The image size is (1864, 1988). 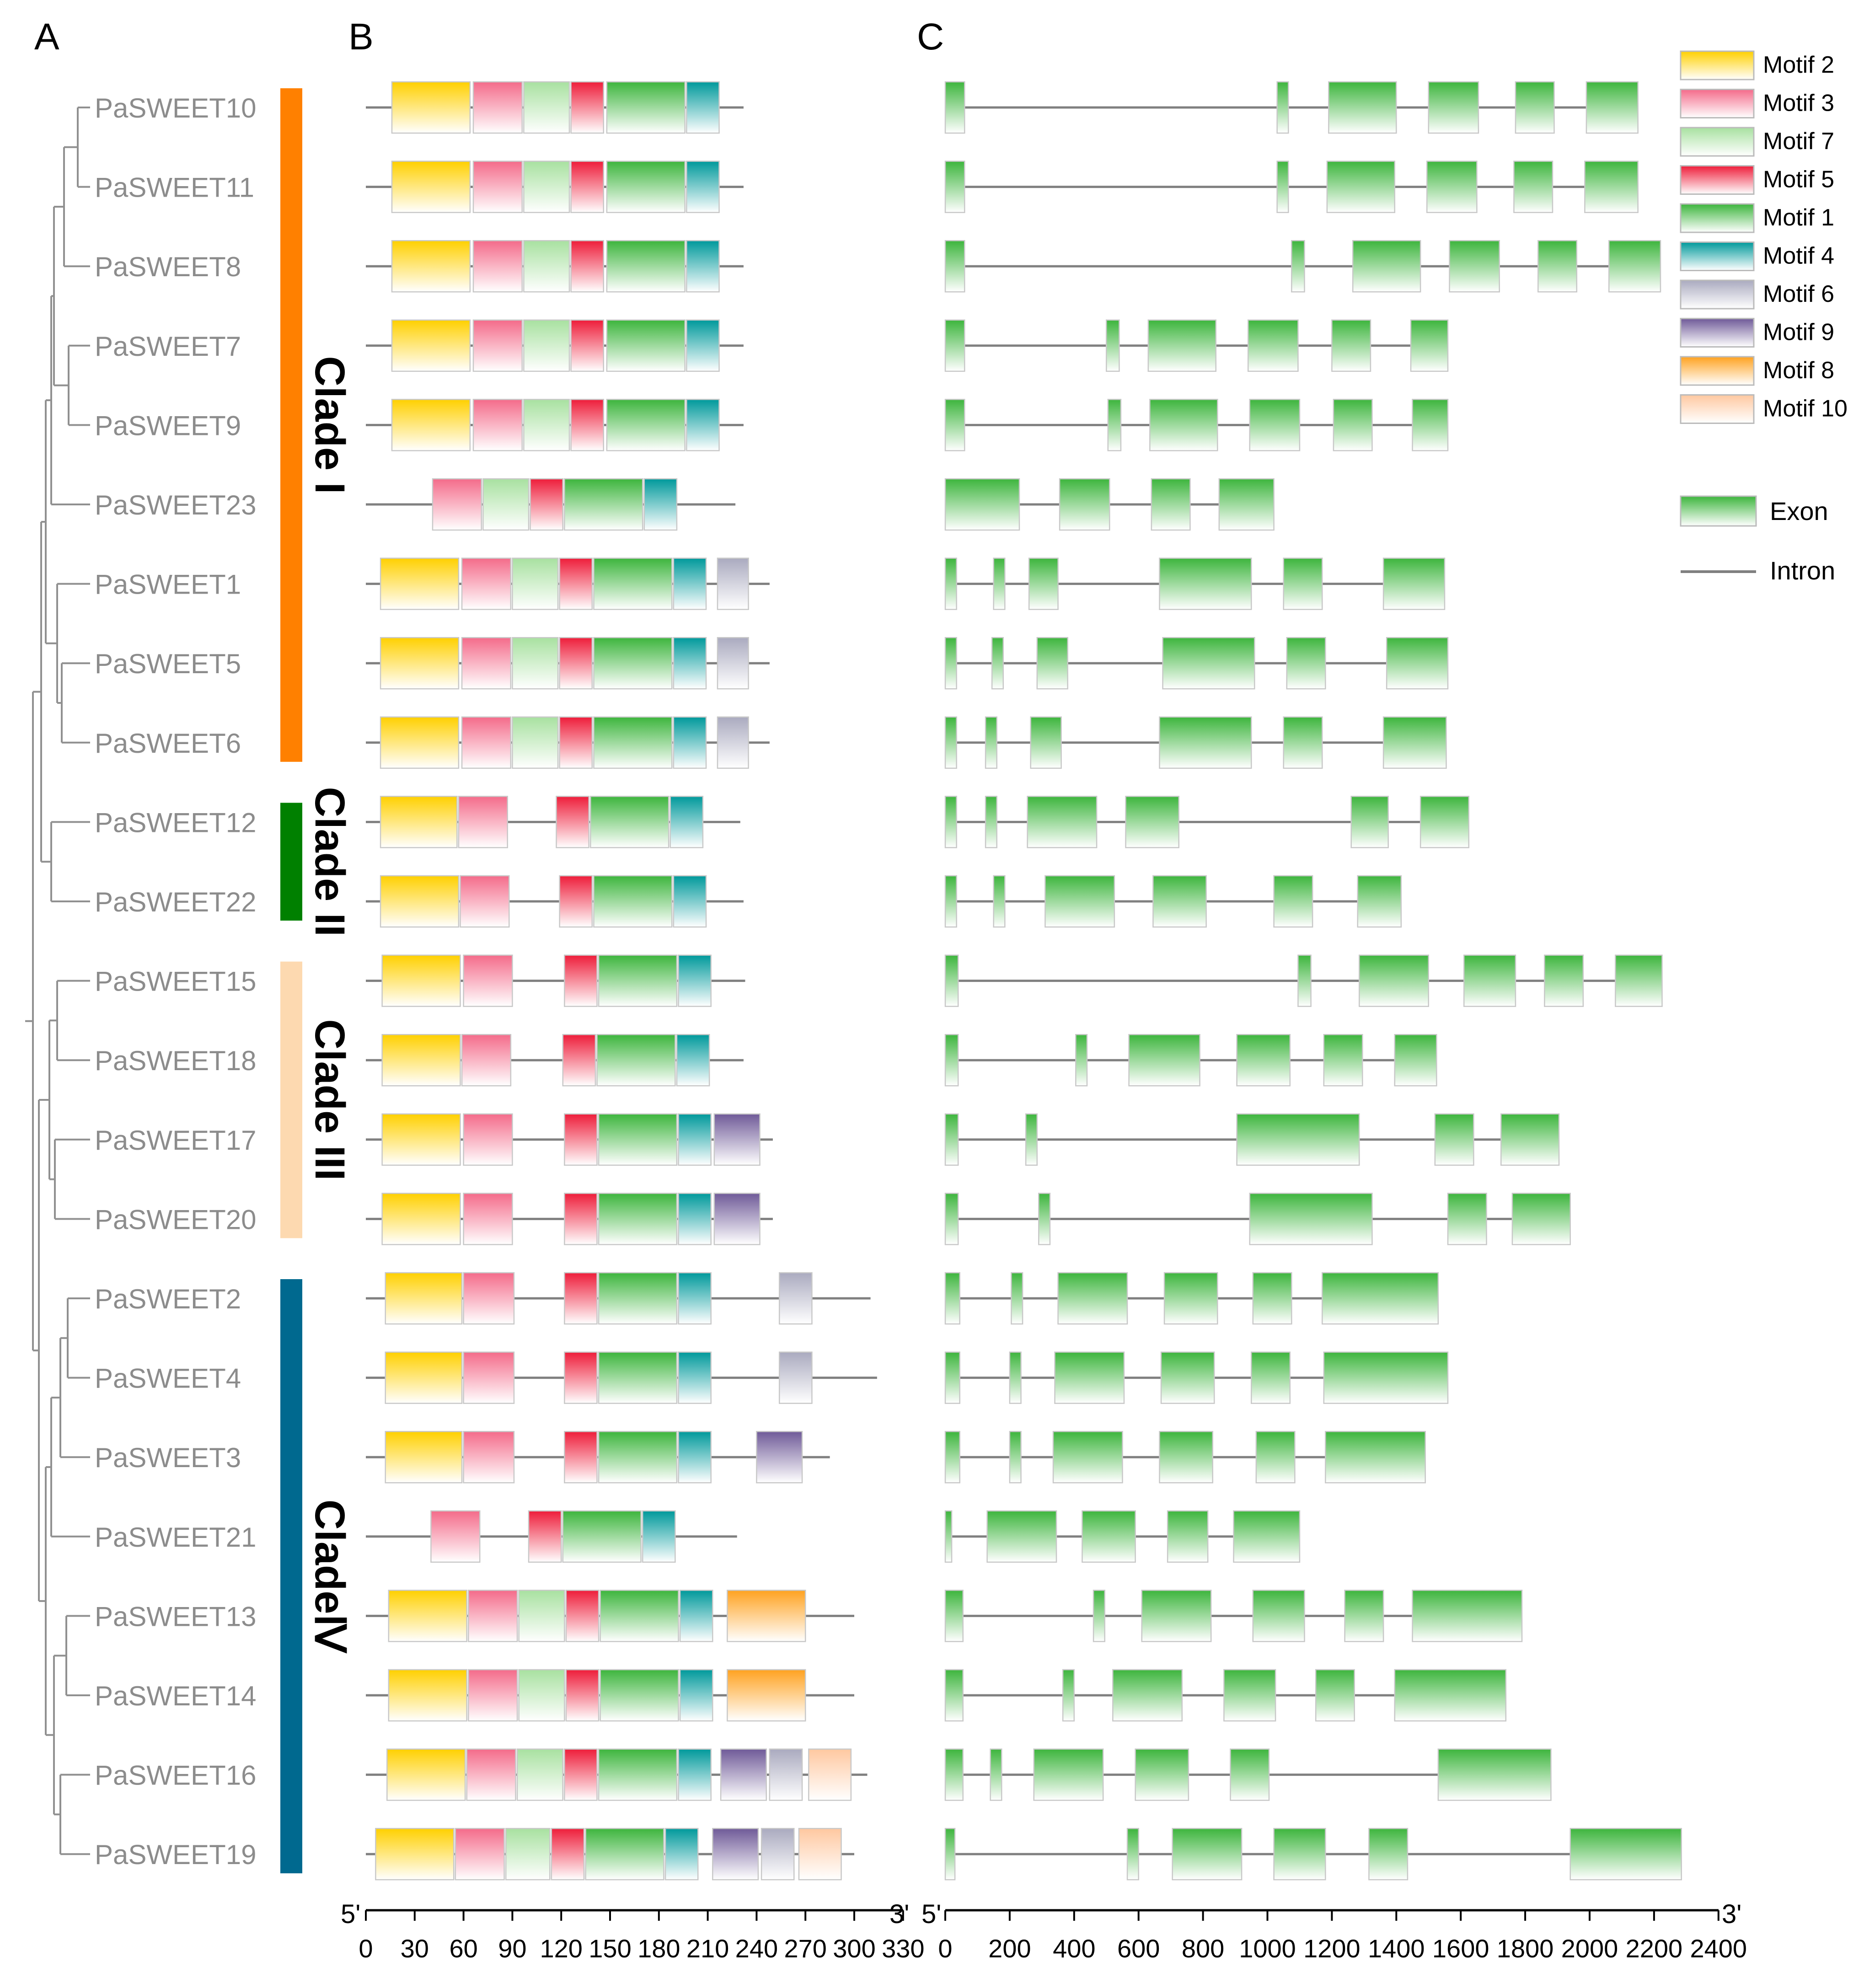 I want to click on motif-row-pasweet18, so click(x=555, y=1060).